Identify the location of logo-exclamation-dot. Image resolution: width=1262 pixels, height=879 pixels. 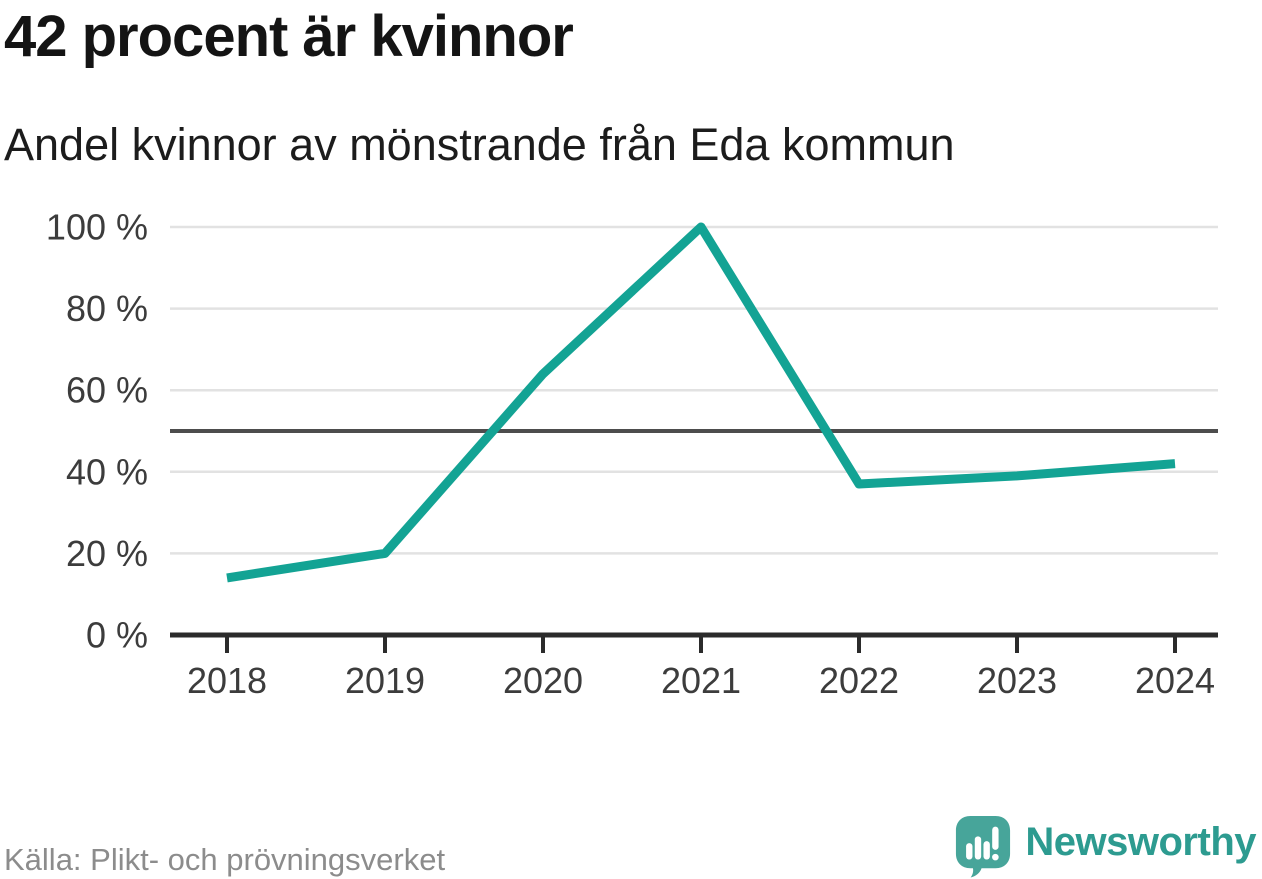
(996, 857).